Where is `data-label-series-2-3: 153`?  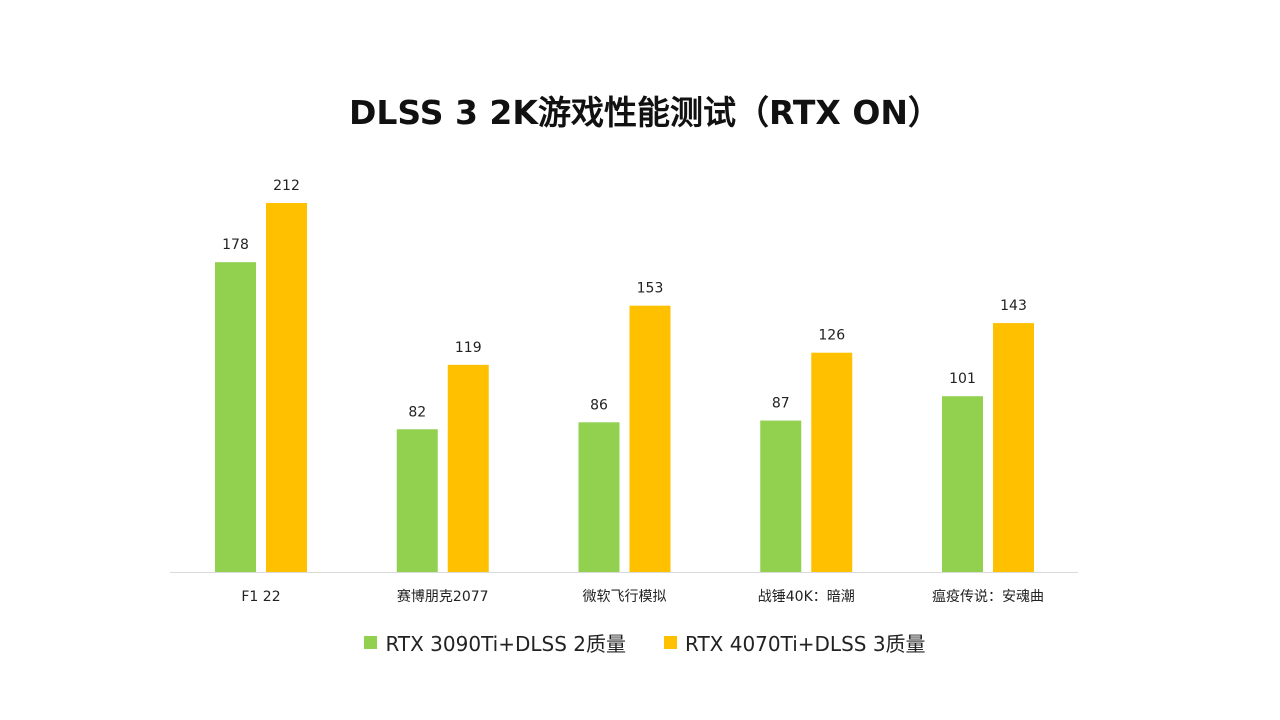
data-label-series-2-3: 153 is located at coordinates (650, 289).